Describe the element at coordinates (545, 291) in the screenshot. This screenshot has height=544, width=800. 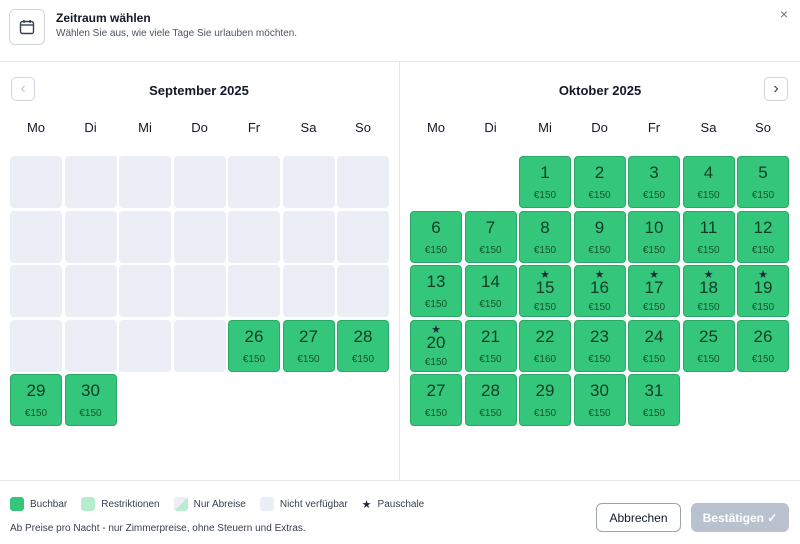
I see `day-cell-available: ★ 15 €150` at that location.